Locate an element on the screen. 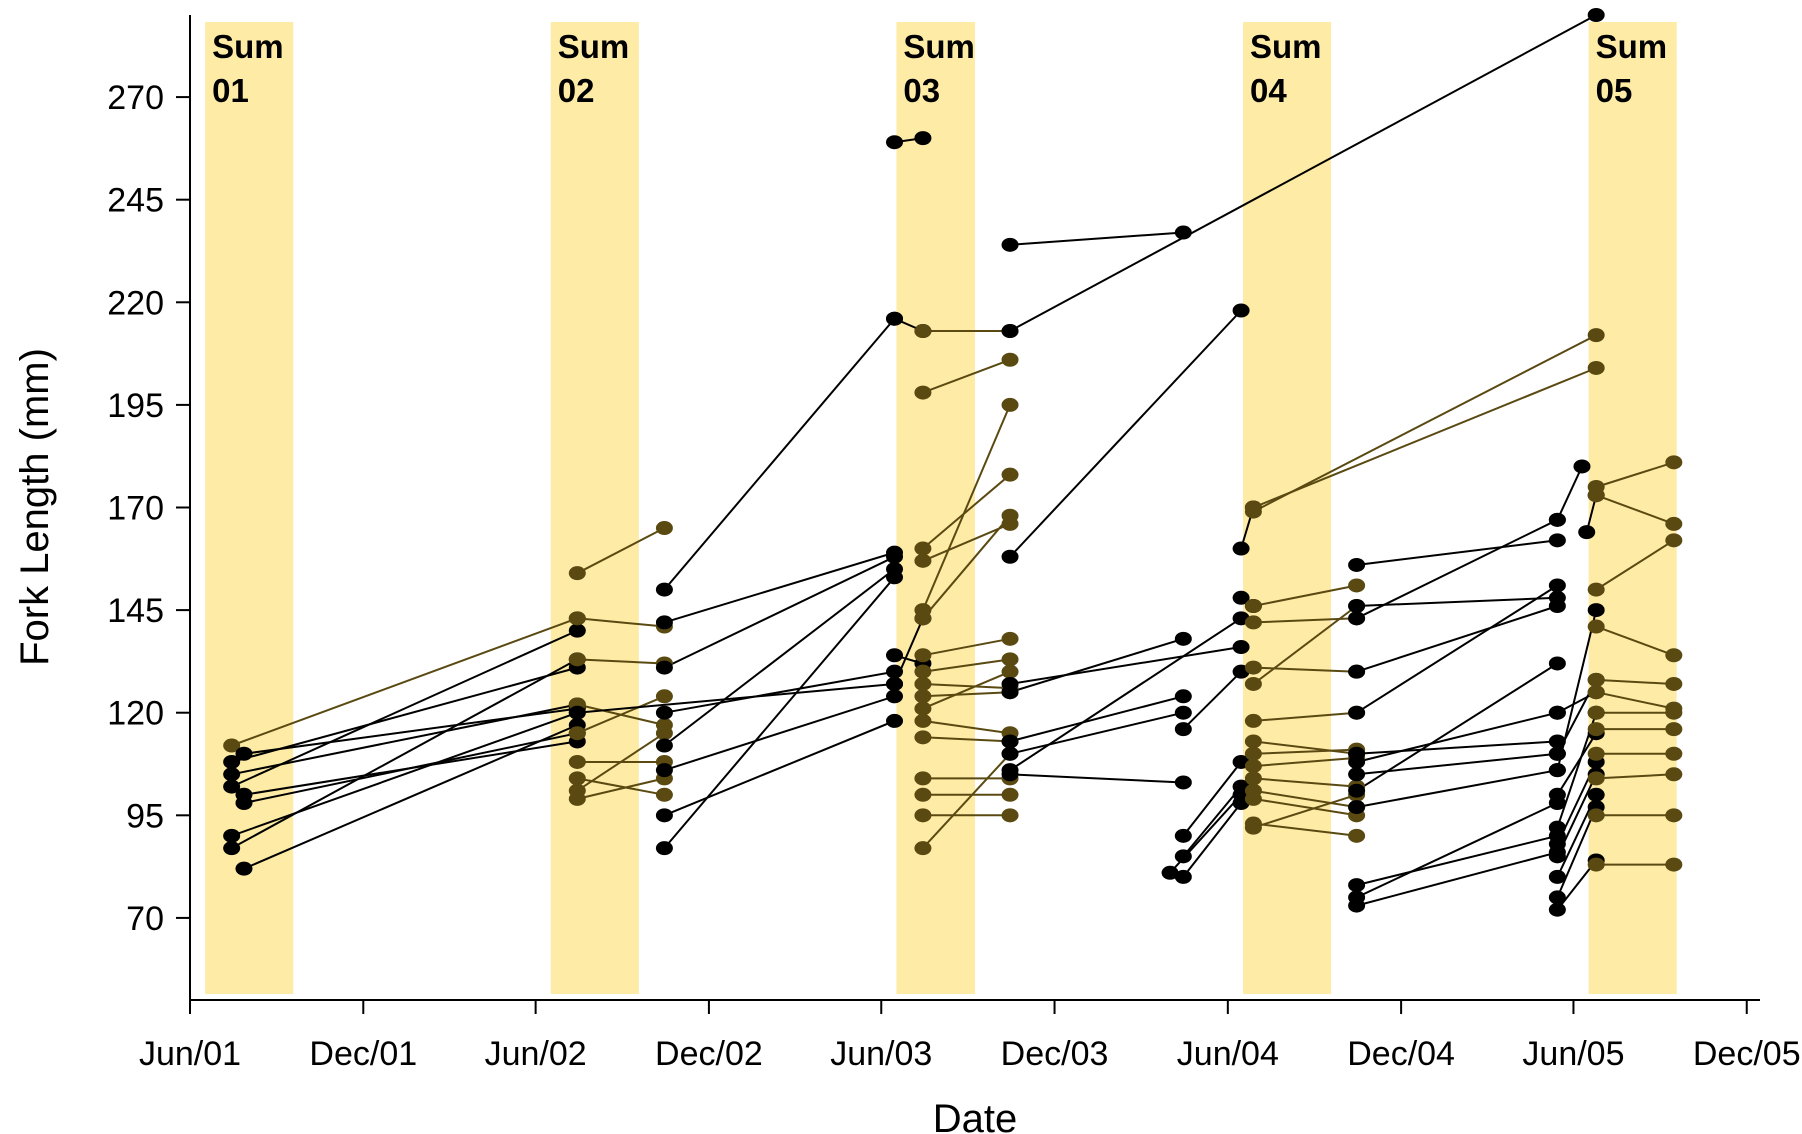  x-tick-label-4: Dec/02 is located at coordinates (709, 1054).